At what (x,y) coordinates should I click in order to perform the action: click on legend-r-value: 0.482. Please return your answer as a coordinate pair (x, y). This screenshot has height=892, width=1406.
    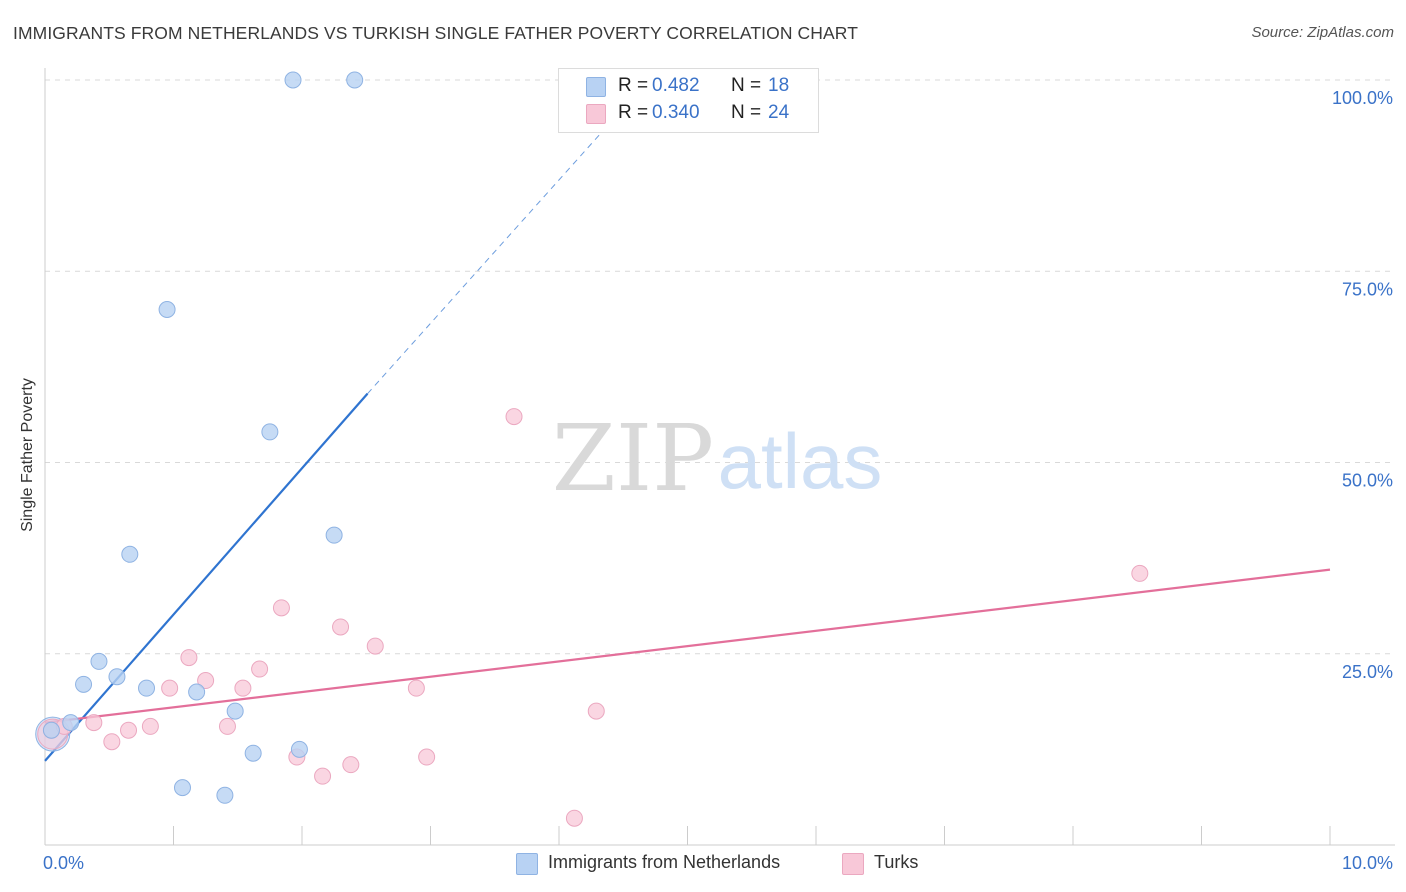
    Looking at the image, I should click on (676, 85).